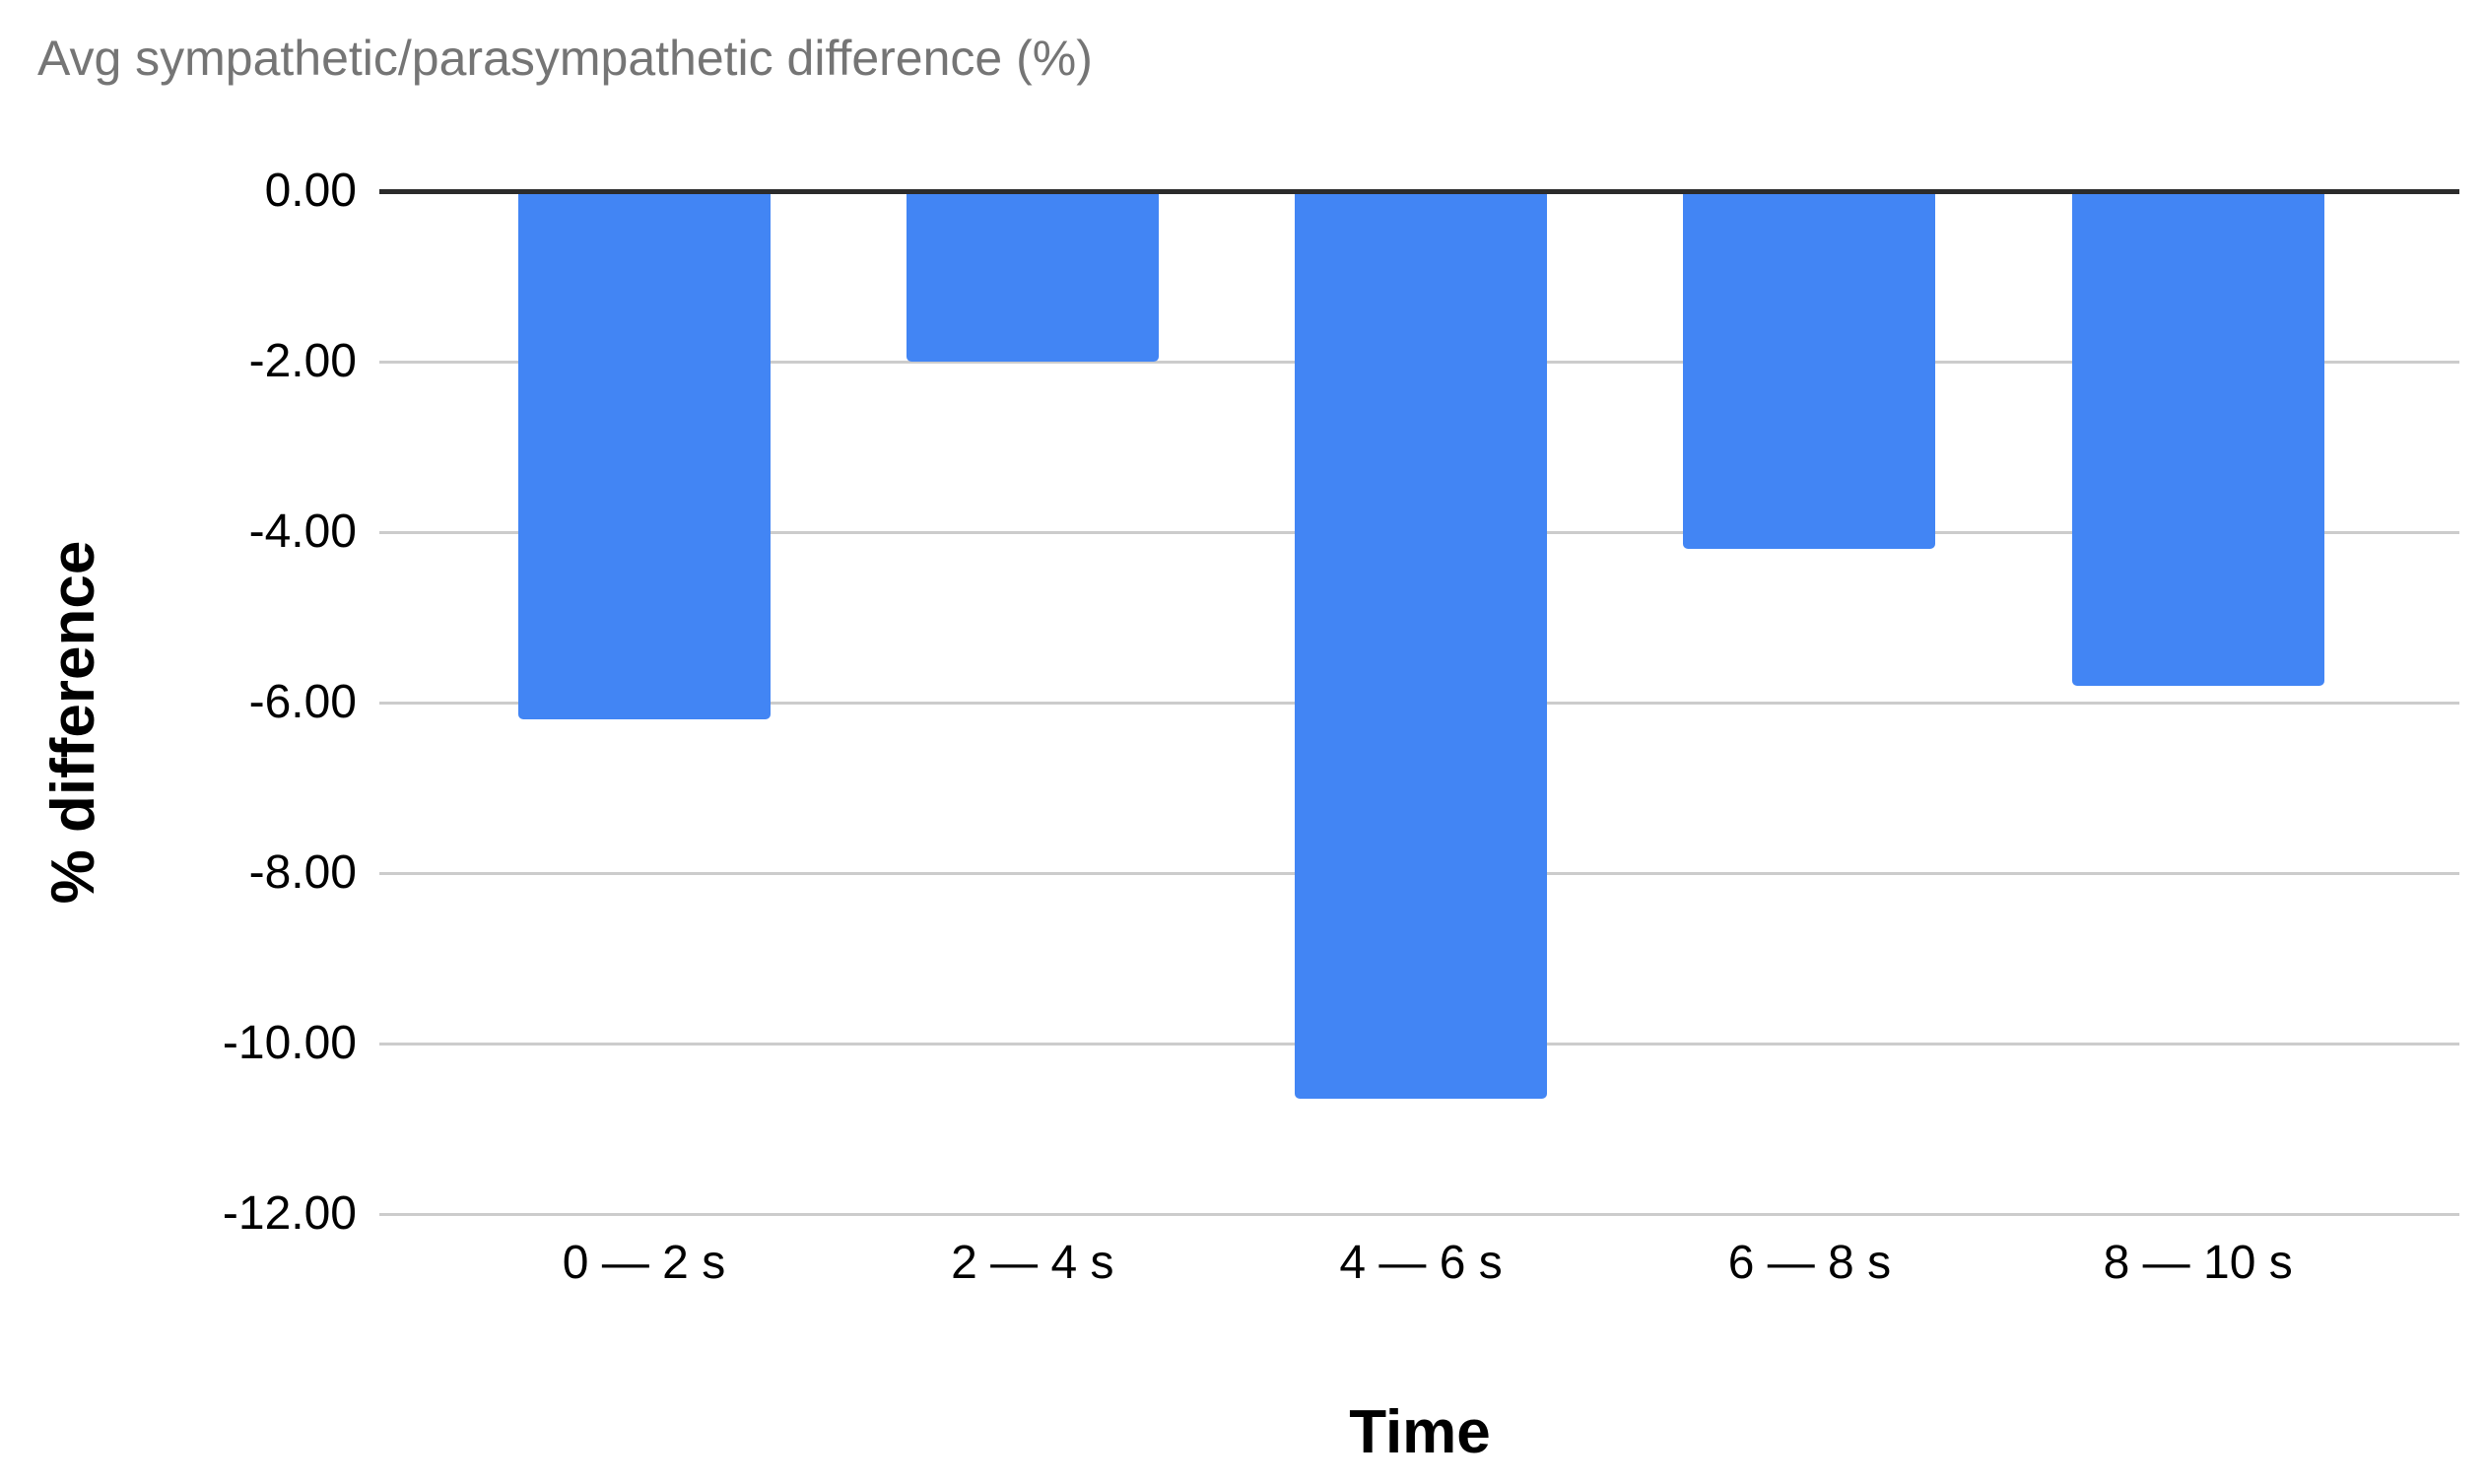 The width and height of the screenshot is (2486, 1484). What do you see at coordinates (1032, 276) in the screenshot?
I see `bar-24s` at bounding box center [1032, 276].